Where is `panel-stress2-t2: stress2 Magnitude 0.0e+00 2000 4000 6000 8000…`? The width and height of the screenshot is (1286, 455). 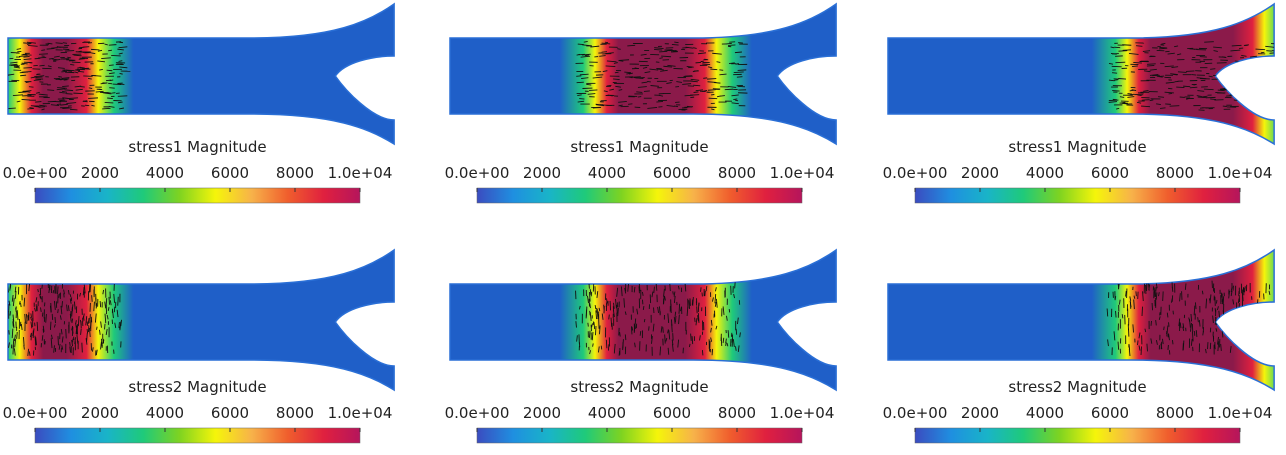 panel-stress2-t2: stress2 Magnitude 0.0e+00 2000 4000 6000 8000… is located at coordinates (640, 346).